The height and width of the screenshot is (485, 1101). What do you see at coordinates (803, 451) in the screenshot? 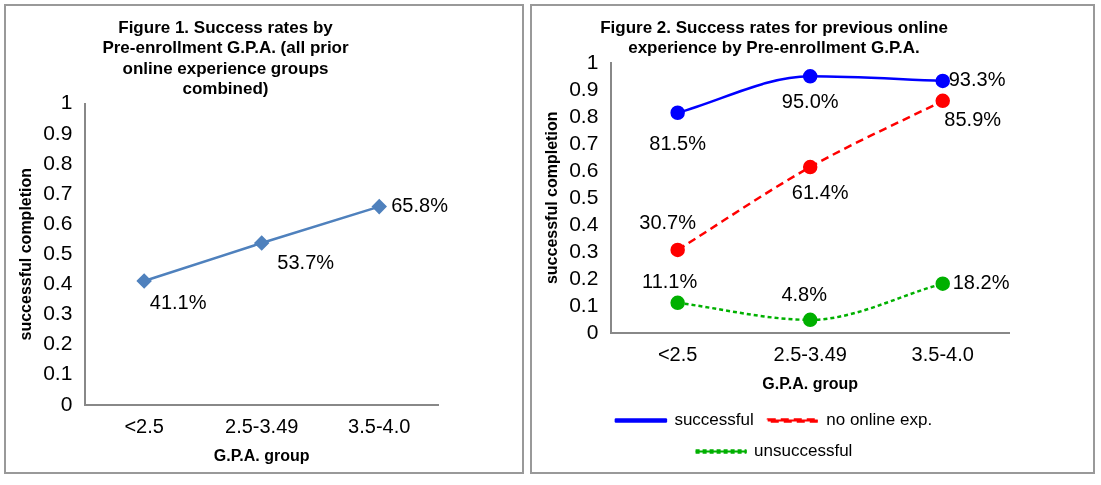
I see `legend-label: unsuccessful` at bounding box center [803, 451].